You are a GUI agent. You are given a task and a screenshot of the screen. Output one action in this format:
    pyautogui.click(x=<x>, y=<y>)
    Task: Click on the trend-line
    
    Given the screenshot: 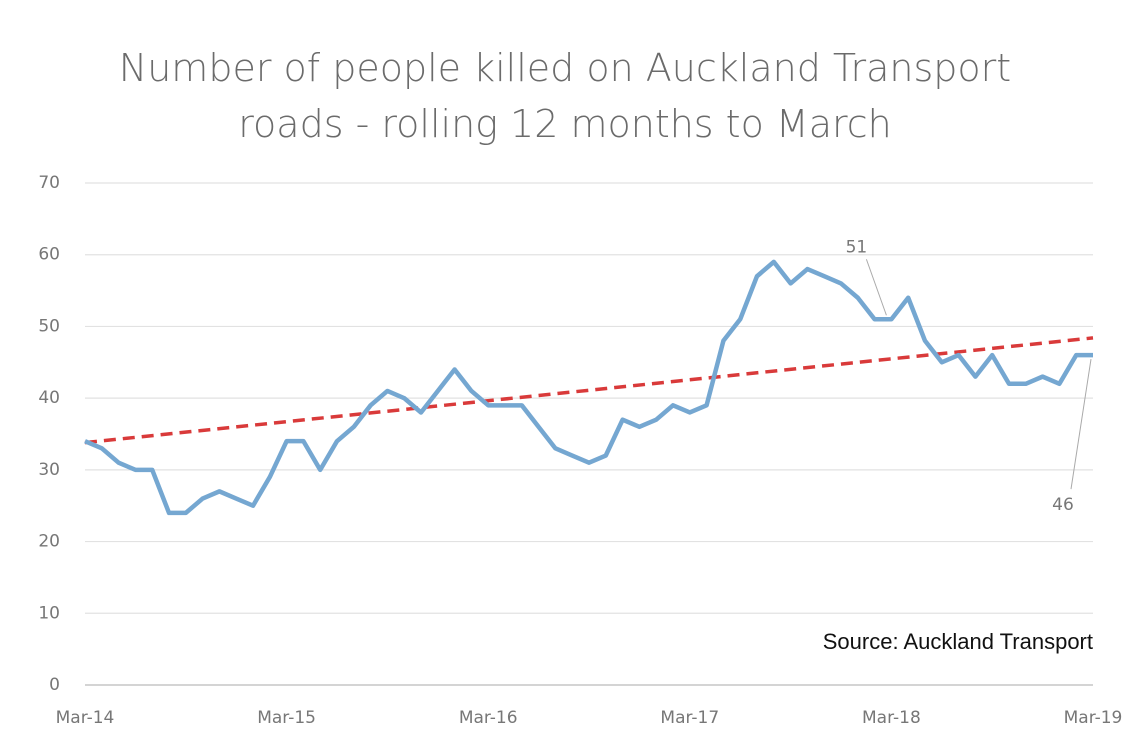 What is the action you would take?
    pyautogui.click(x=589, y=390)
    